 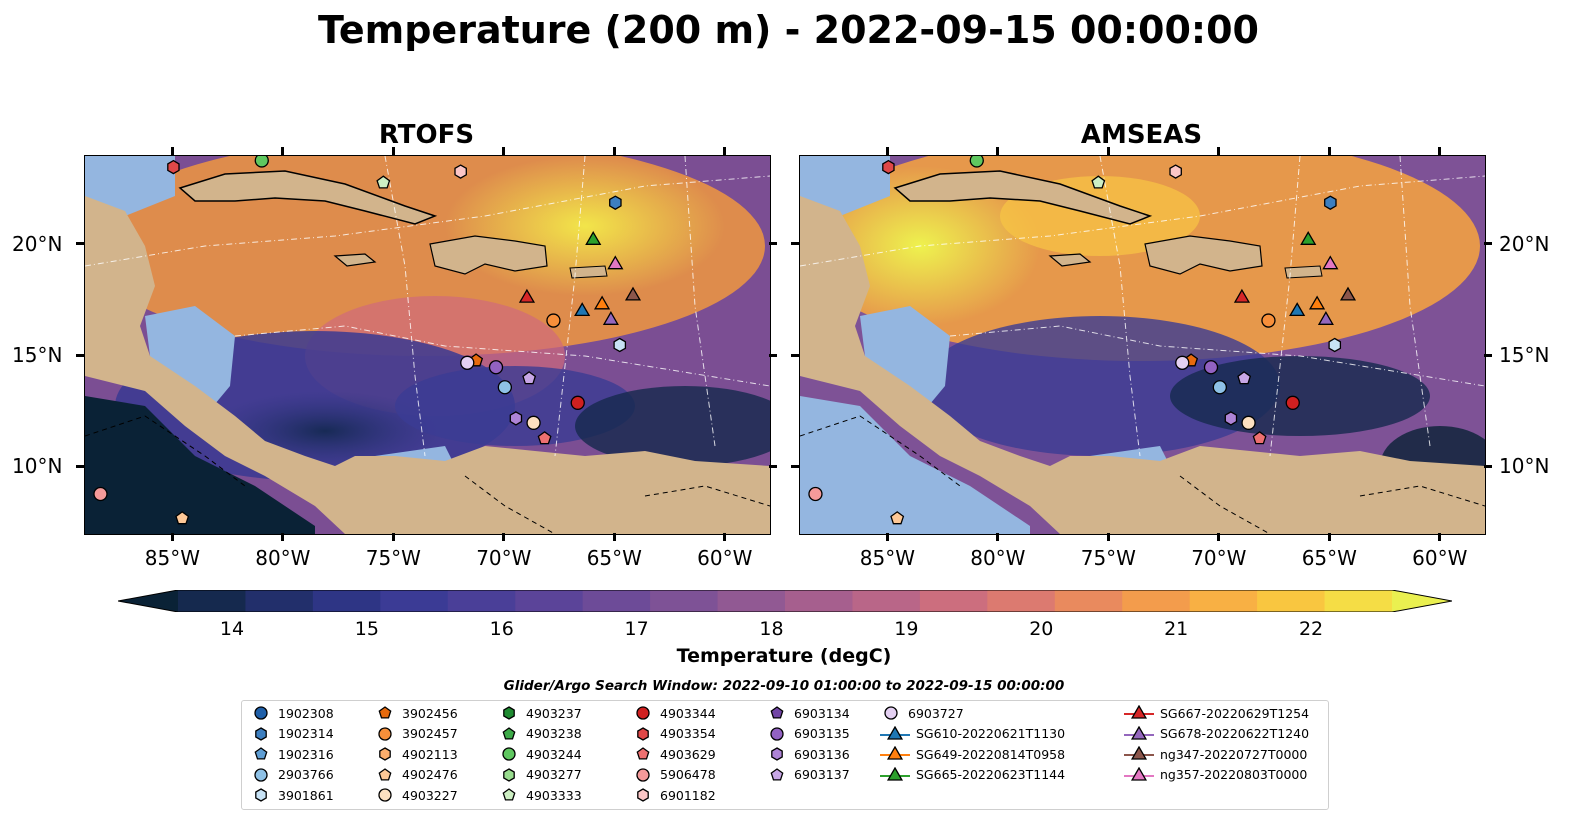 What do you see at coordinates (1235, 733) in the screenshot?
I see `legend-label: SG678-20220622T1240` at bounding box center [1235, 733].